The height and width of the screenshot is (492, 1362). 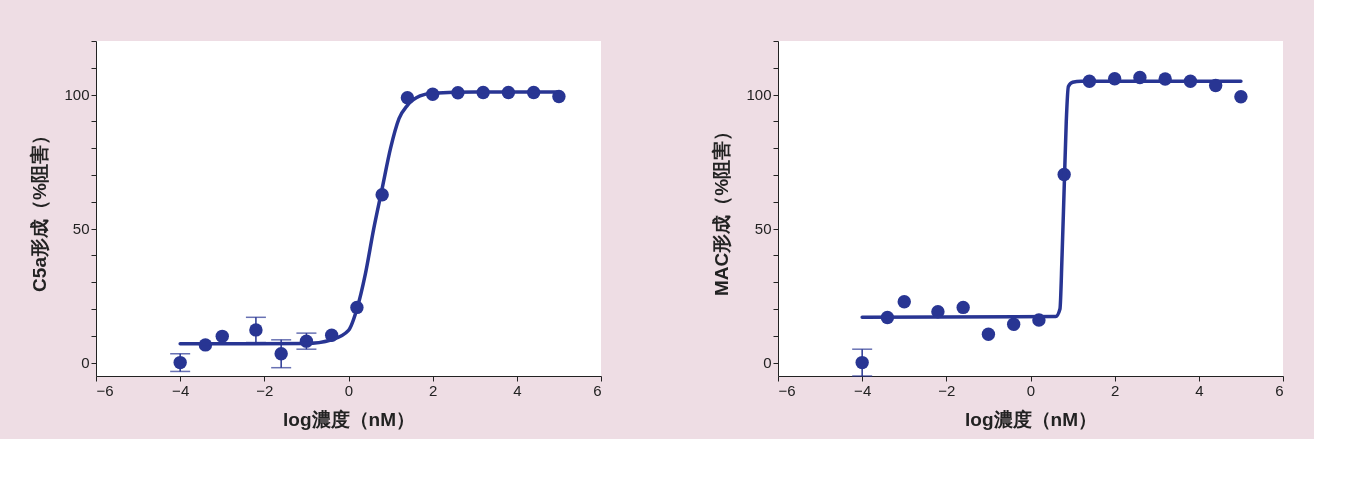 What do you see at coordinates (40, 209) in the screenshot?
I see `y-axis-title: C5a形成（%阻害）` at bounding box center [40, 209].